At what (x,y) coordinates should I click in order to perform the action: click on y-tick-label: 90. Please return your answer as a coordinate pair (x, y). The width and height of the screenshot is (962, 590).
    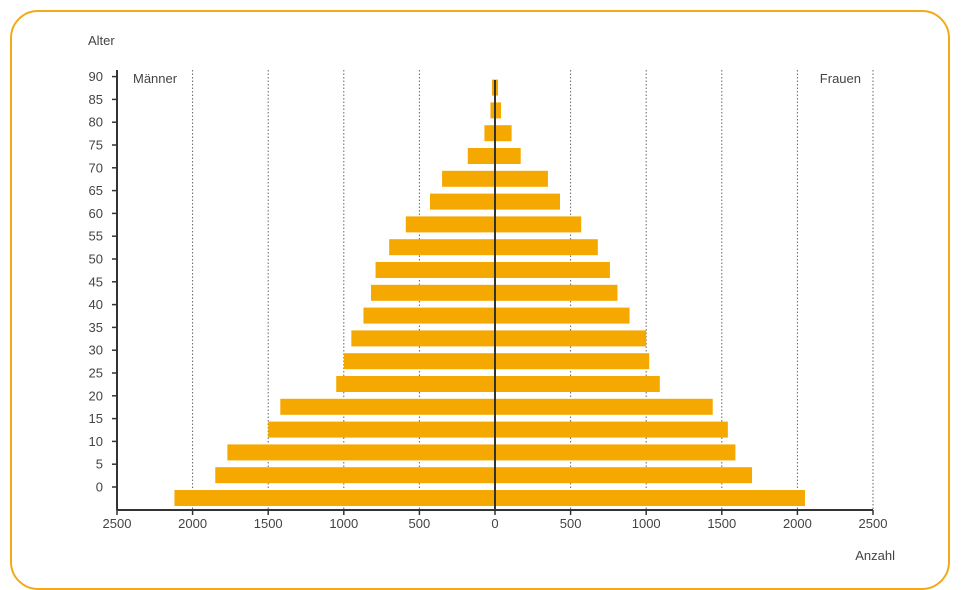
    Looking at the image, I should click on (96, 76).